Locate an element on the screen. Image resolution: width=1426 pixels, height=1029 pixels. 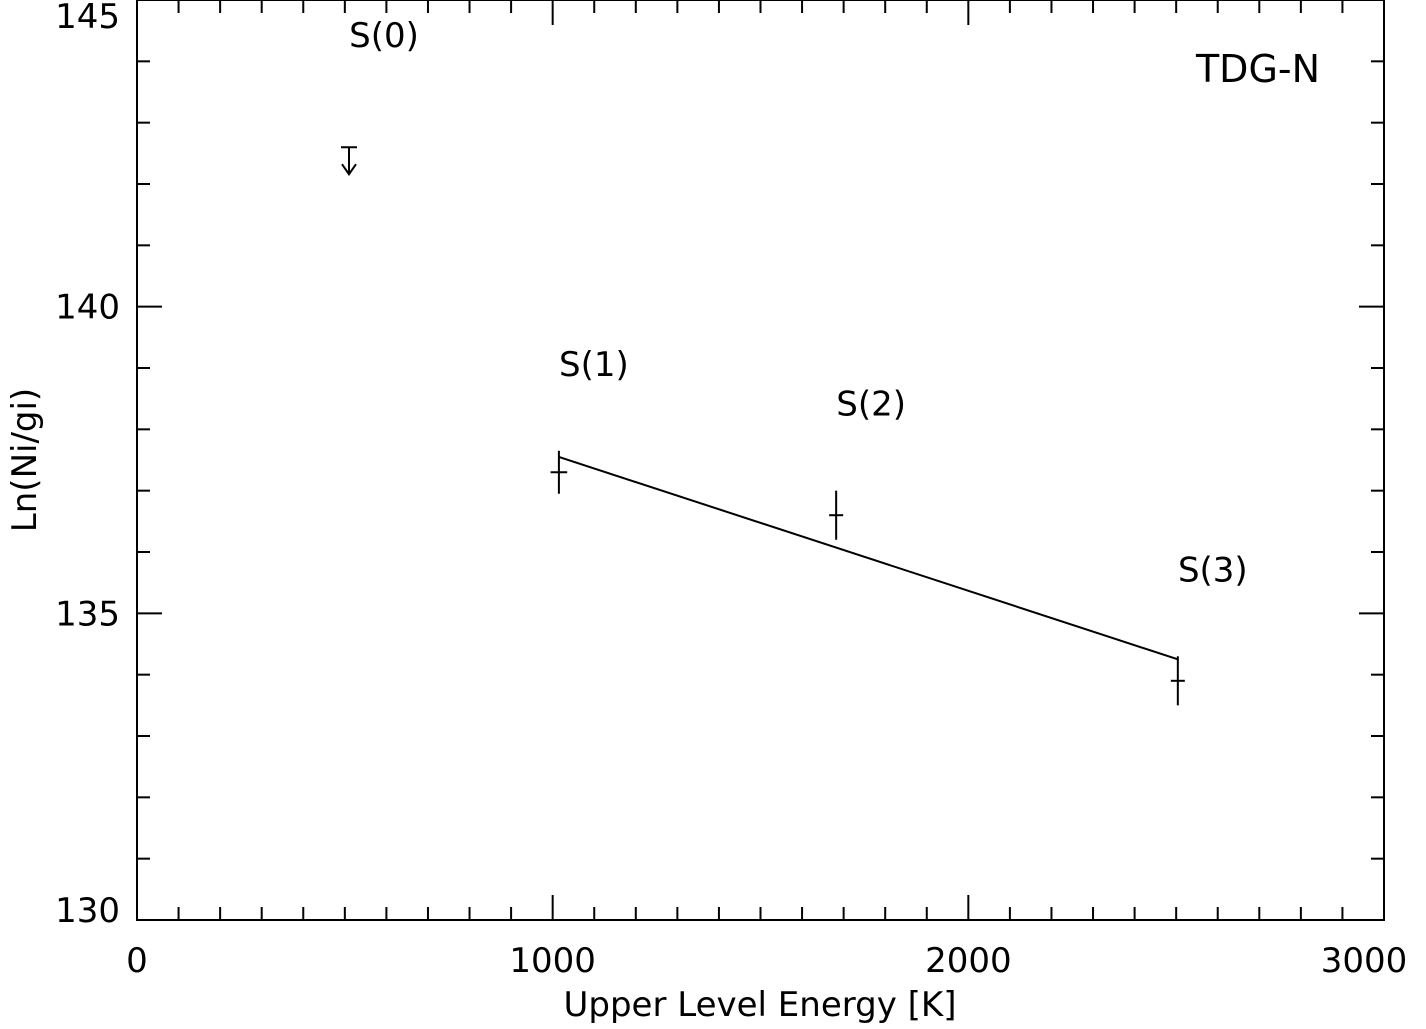
fit-line-group is located at coordinates (868, 558).